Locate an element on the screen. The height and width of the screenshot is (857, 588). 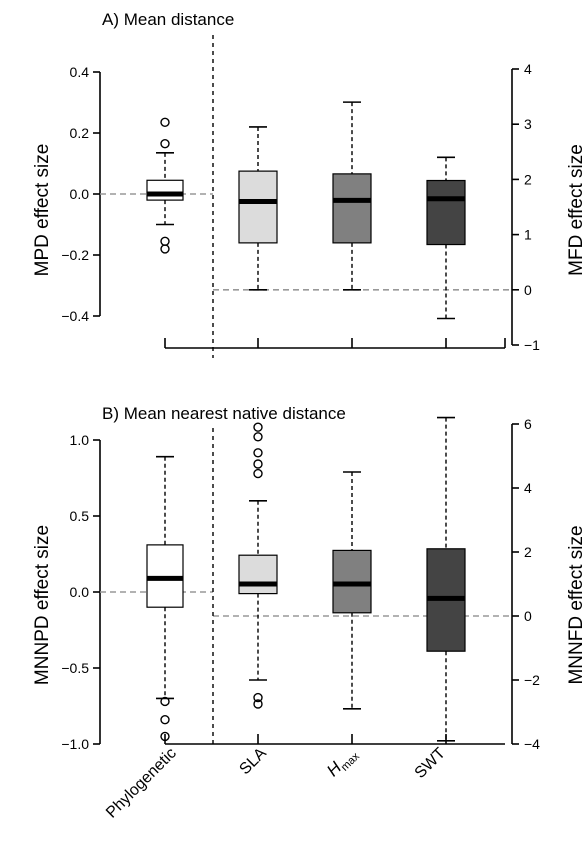
panel-a-left-tick-label: 0.0 is located at coordinates (80, 194).